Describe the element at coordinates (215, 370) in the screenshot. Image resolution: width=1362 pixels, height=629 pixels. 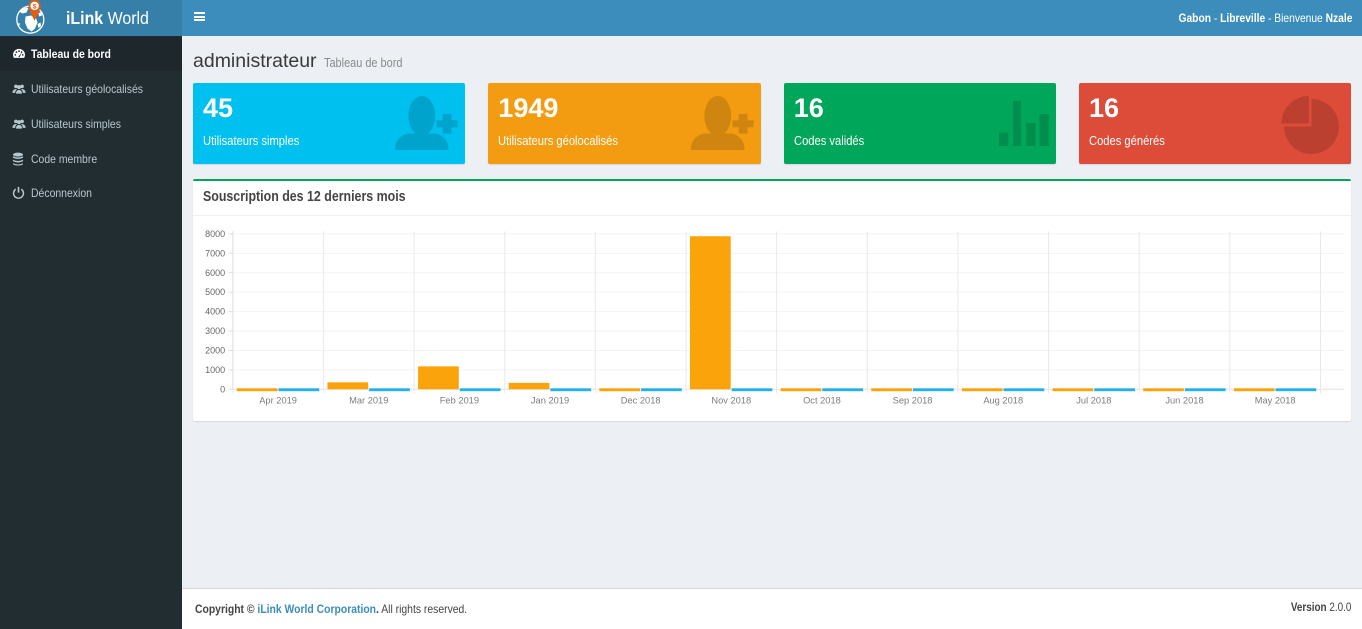
I see `svg-text: 1000` at that location.